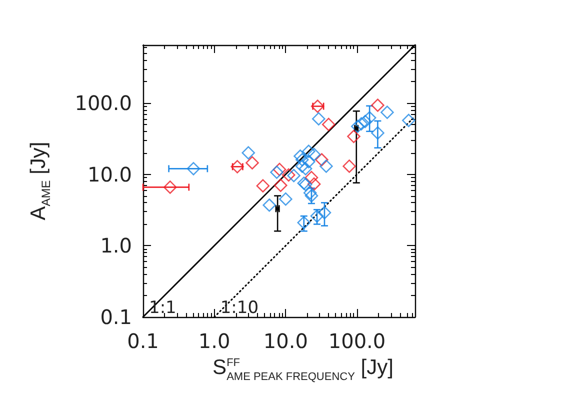  I want to click on y-tick-label: 100.0, so click(103, 102).